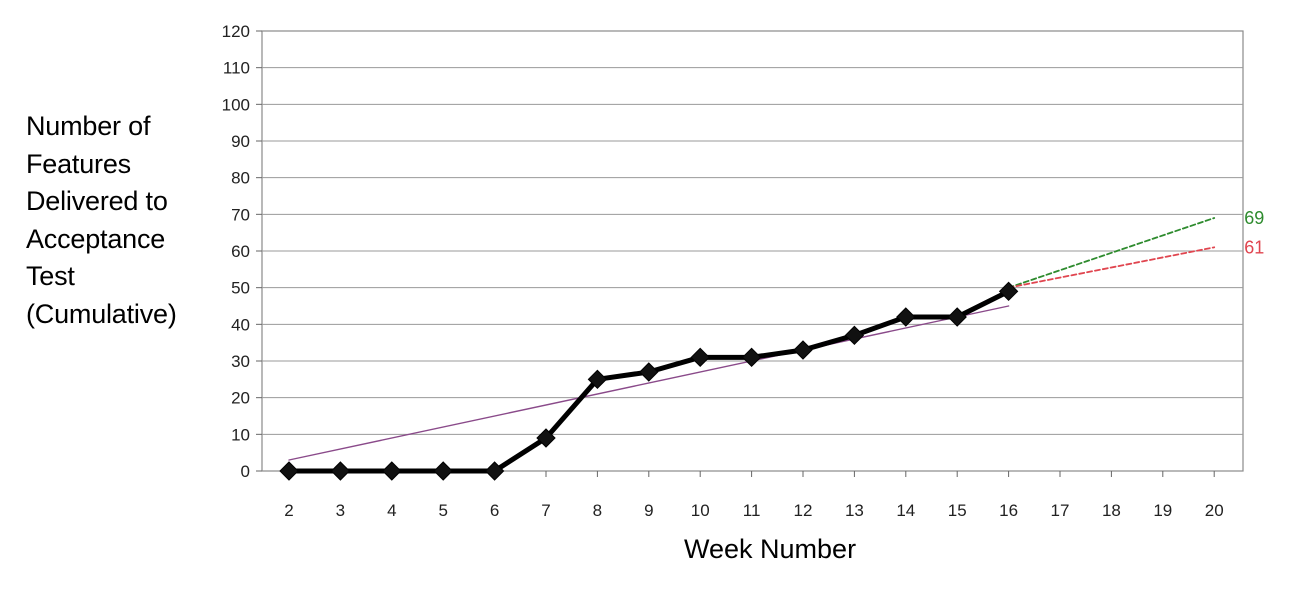  What do you see at coordinates (50, 276) in the screenshot?
I see `y-axis-title-line: Test` at bounding box center [50, 276].